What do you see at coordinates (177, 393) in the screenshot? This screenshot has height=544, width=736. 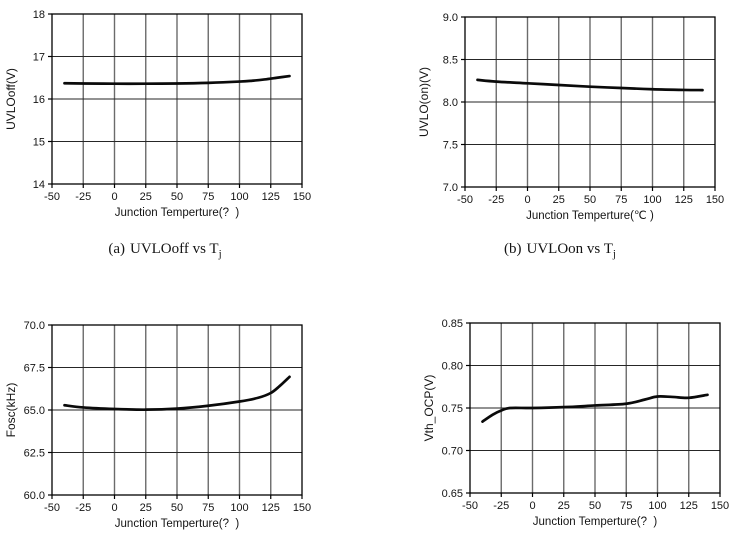 I see `data-curve-fosc` at bounding box center [177, 393].